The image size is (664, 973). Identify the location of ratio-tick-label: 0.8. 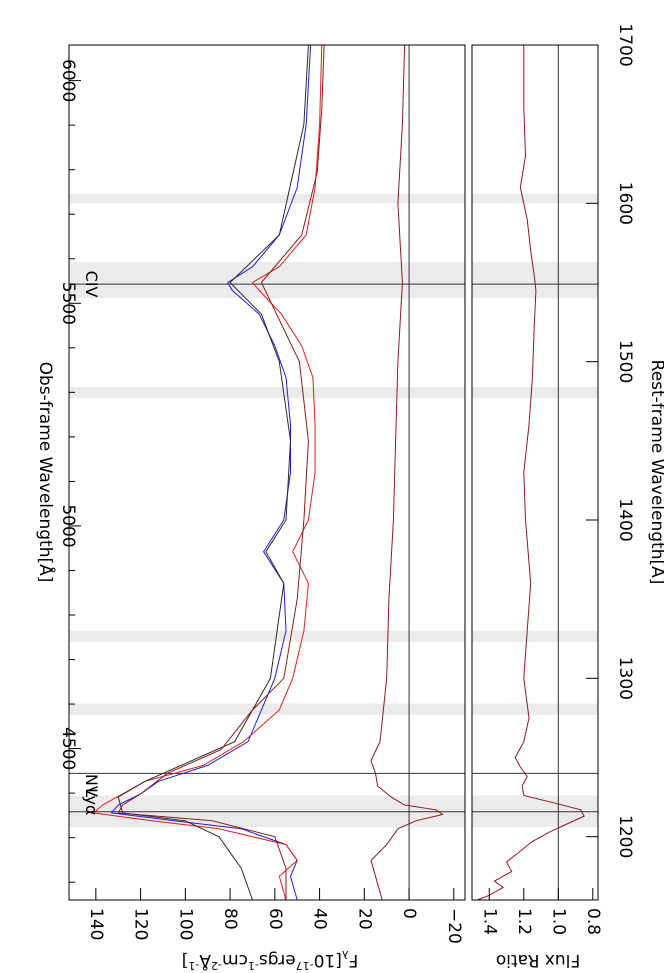
(593, 921).